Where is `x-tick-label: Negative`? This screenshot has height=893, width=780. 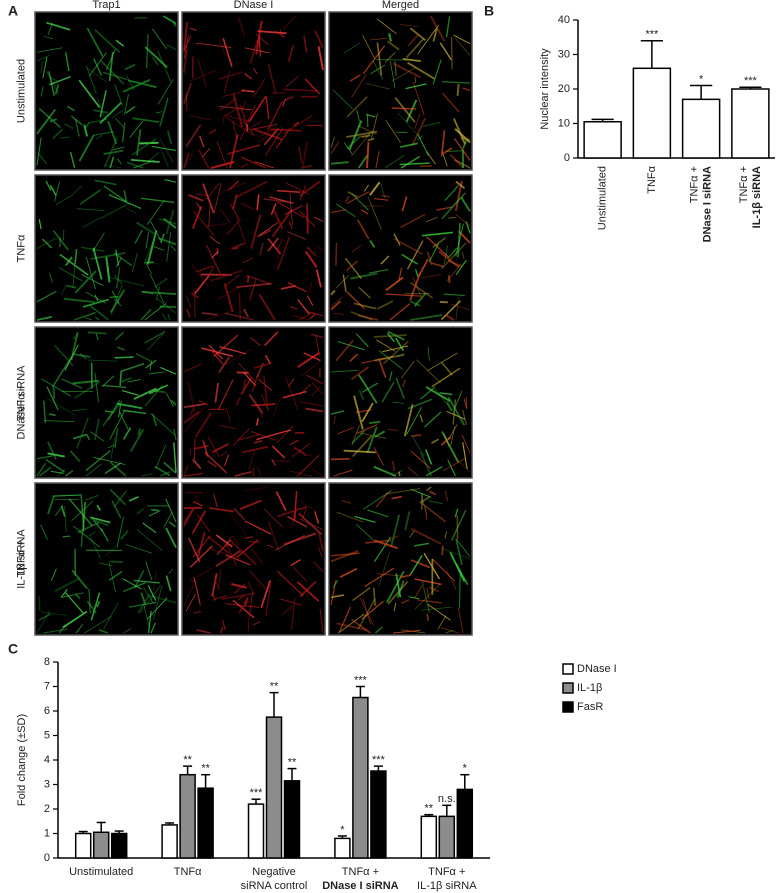
x-tick-label: Negative is located at coordinates (273, 872).